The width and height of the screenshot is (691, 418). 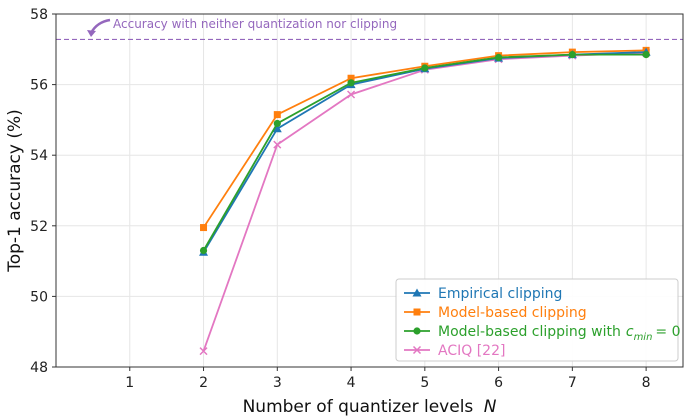 I want to click on legend-label: Model-based clipping with cmin = 0, so click(x=559, y=333).